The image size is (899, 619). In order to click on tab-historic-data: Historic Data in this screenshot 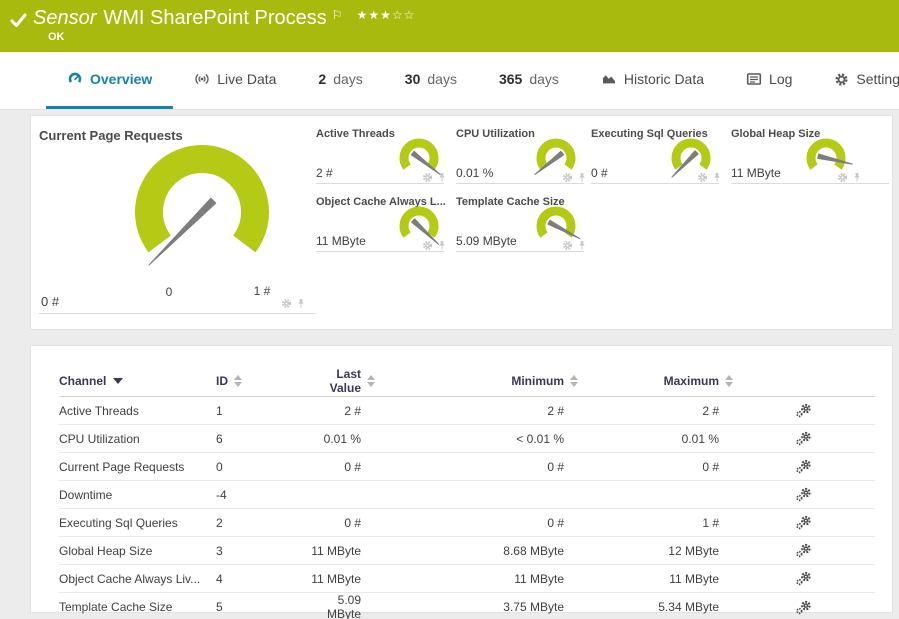, I will do `click(652, 80)`.